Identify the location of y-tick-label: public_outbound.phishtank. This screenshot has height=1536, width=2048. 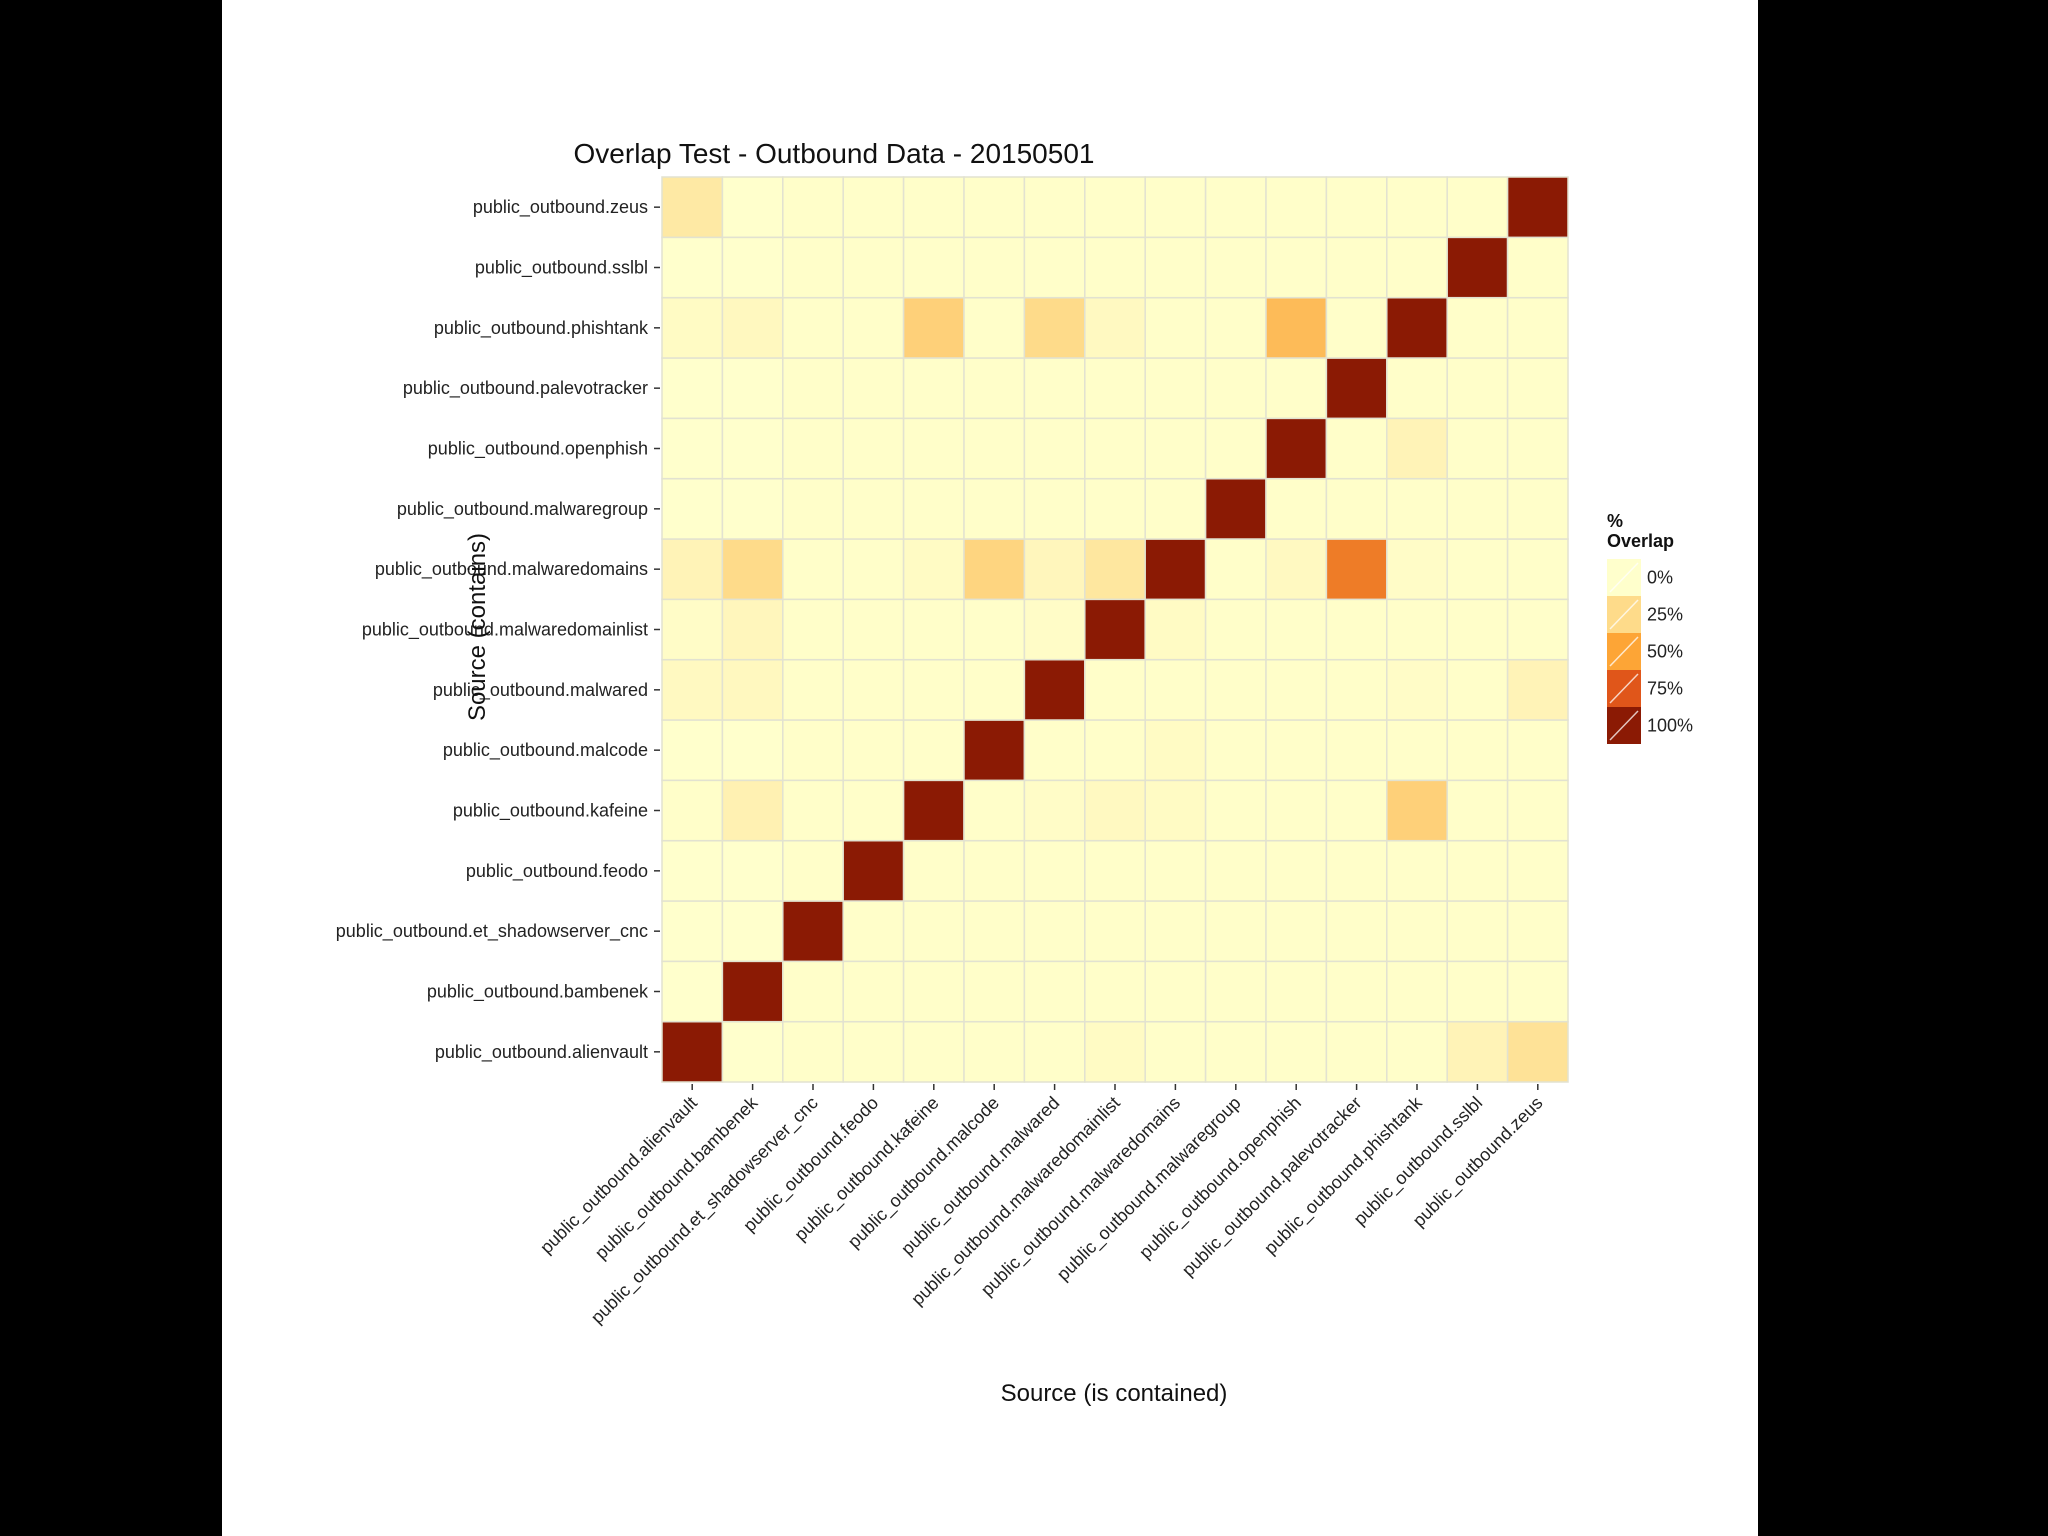
(541, 328).